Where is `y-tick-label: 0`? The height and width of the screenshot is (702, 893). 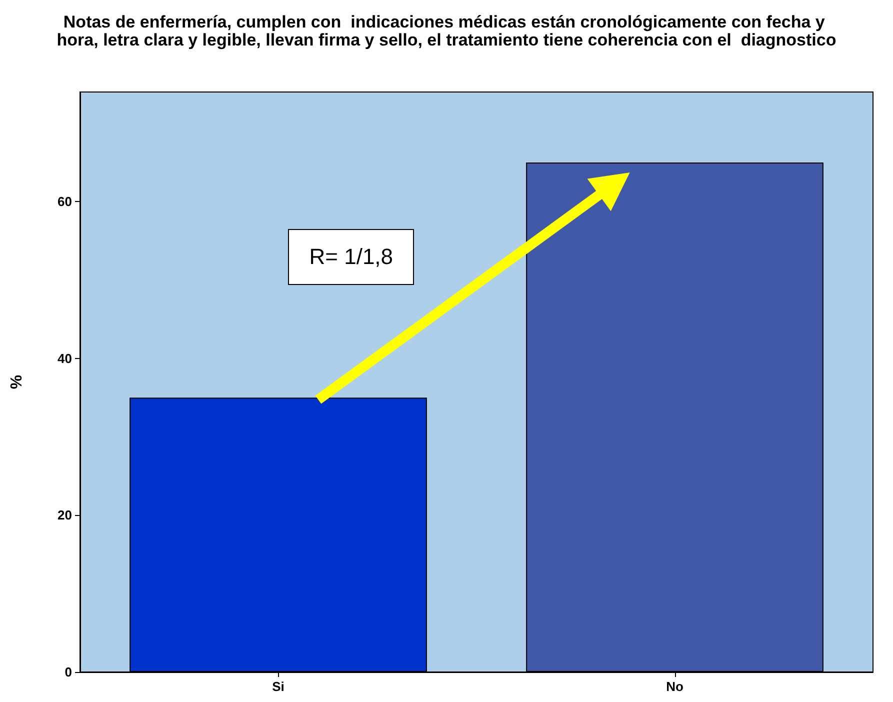
y-tick-label: 0 is located at coordinates (68, 672).